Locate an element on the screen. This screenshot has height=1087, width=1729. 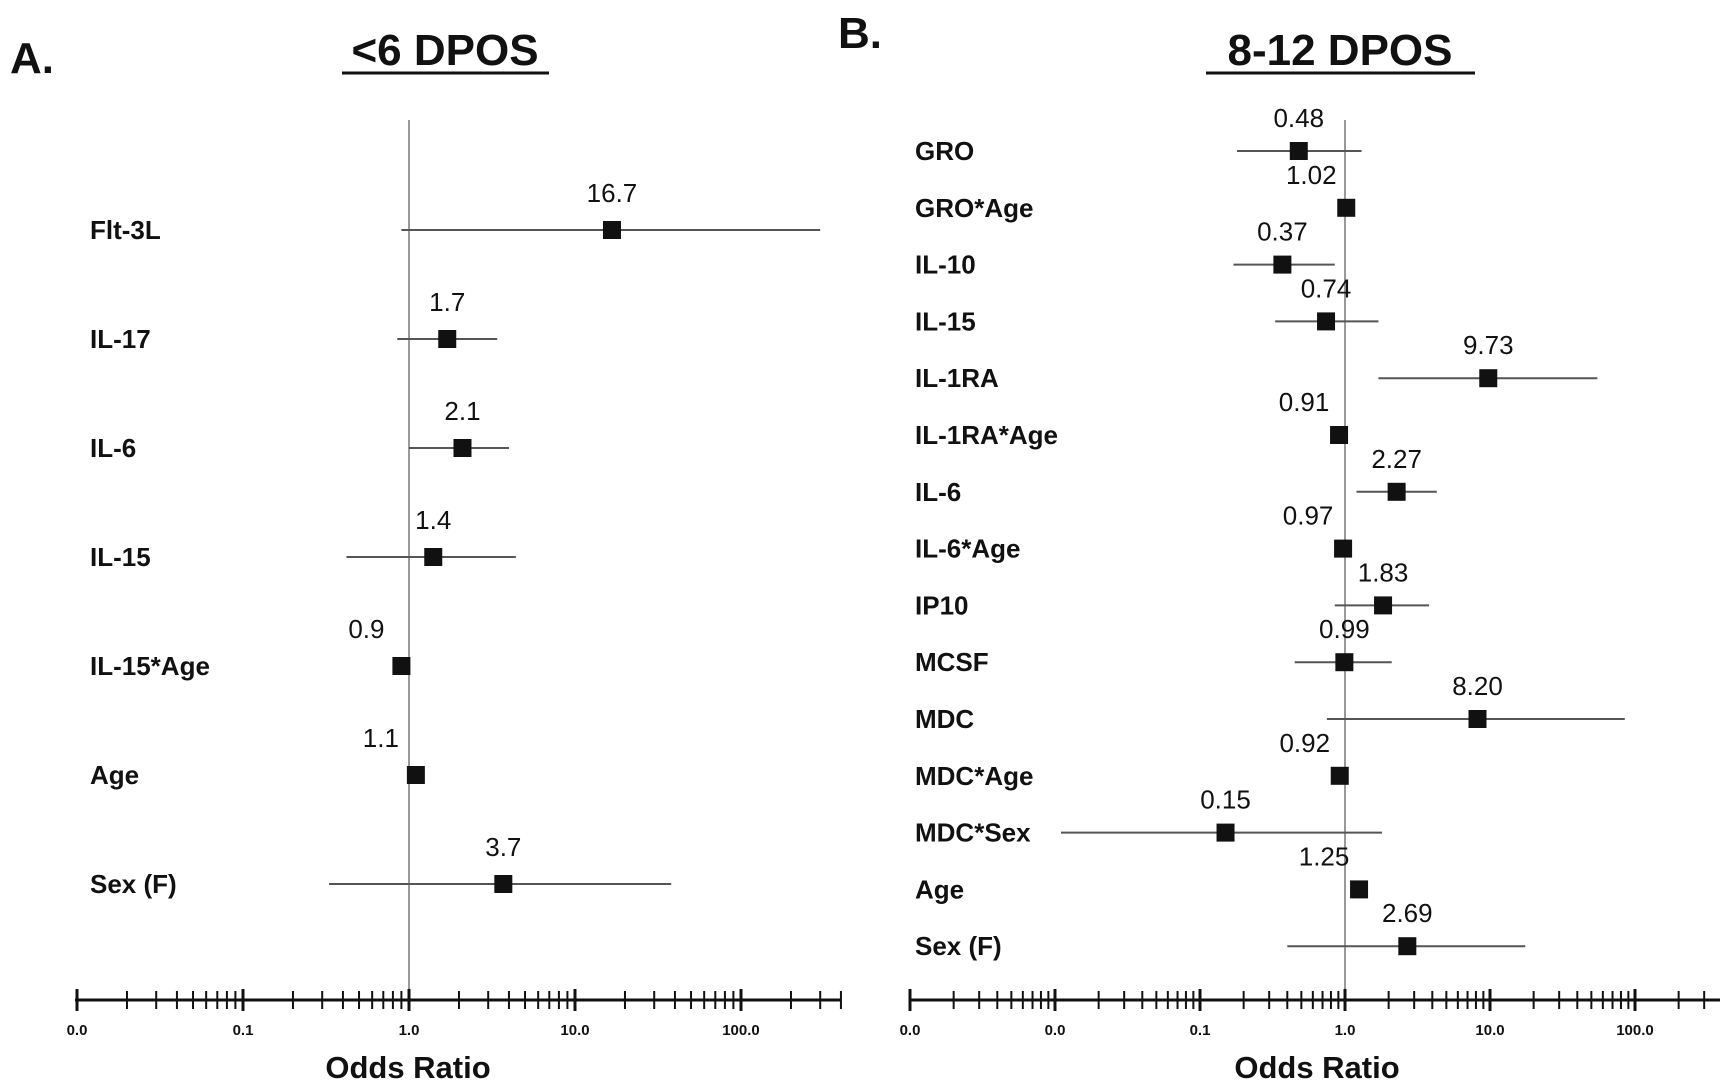
panel-a-row-label: Flt-3L is located at coordinates (125, 230).